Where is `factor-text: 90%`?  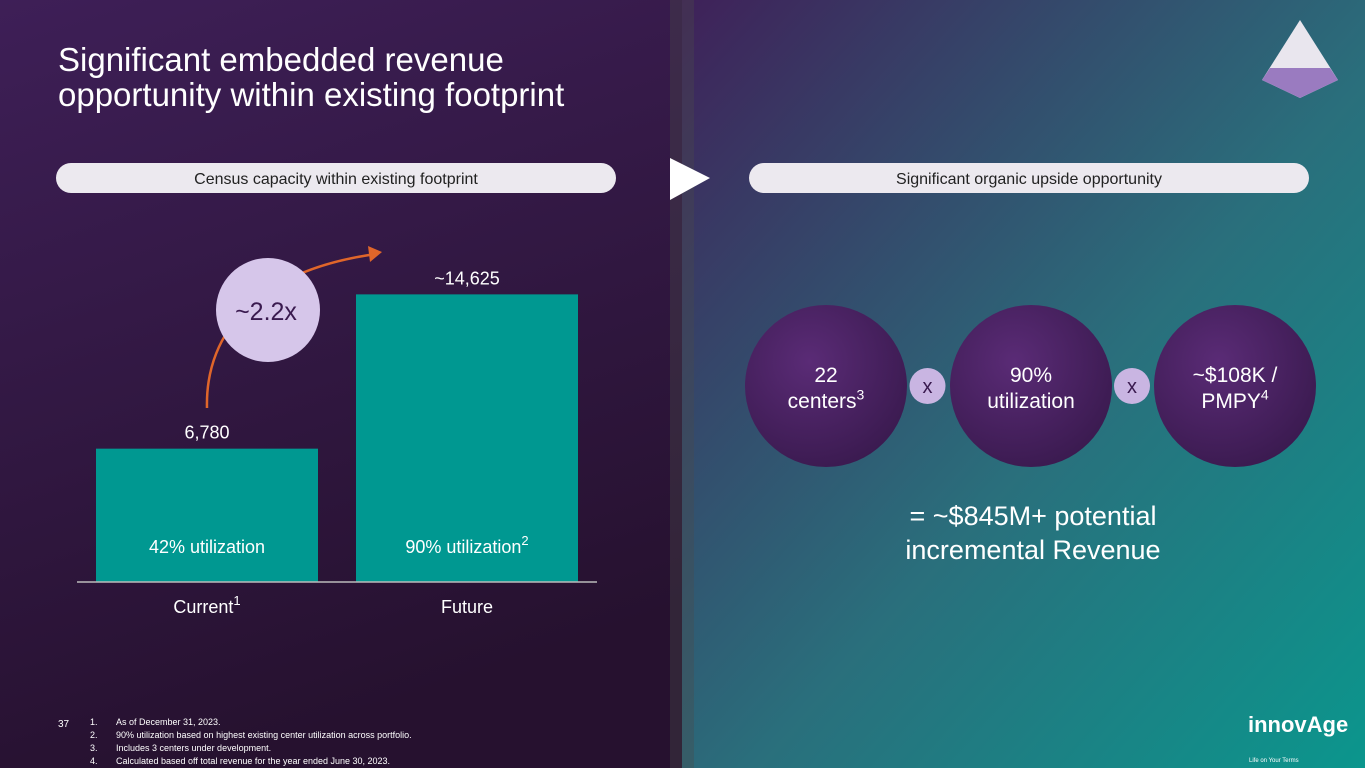
factor-text: 90% is located at coordinates (1031, 375).